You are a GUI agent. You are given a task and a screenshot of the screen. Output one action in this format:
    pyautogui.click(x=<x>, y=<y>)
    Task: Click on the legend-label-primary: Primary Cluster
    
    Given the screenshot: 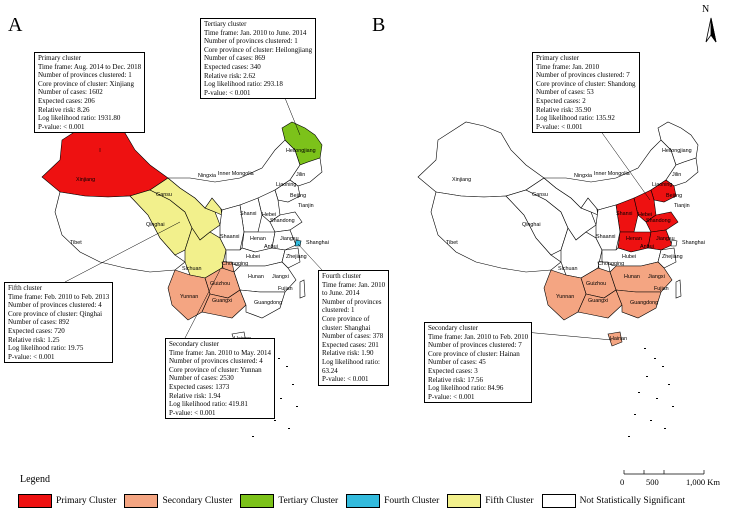 What is the action you would take?
    pyautogui.click(x=86, y=501)
    